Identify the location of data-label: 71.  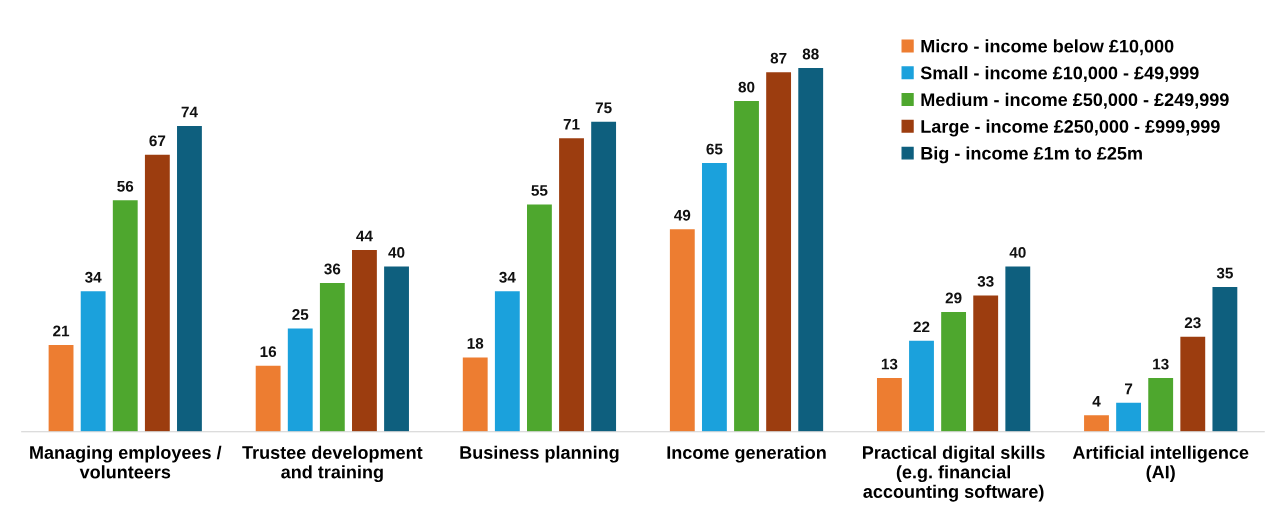
(571, 124).